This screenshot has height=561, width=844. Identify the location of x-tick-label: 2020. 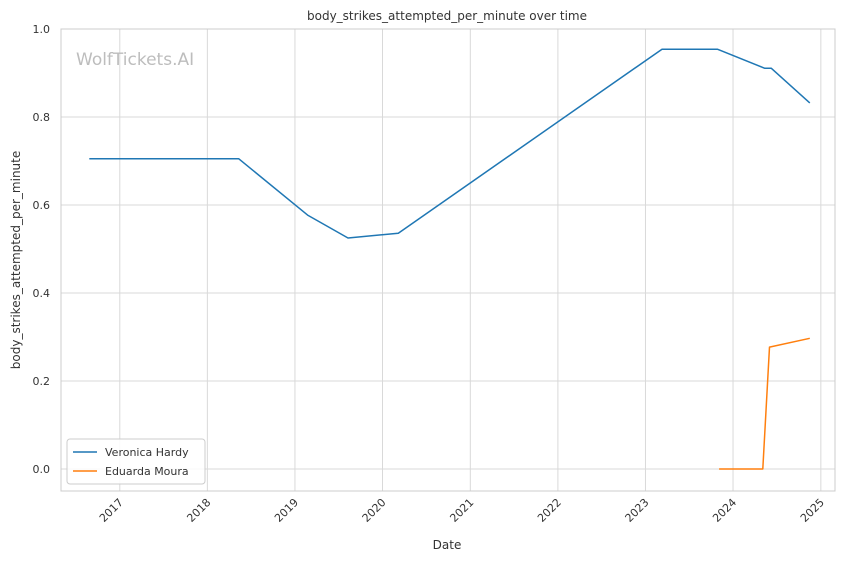
(374, 510).